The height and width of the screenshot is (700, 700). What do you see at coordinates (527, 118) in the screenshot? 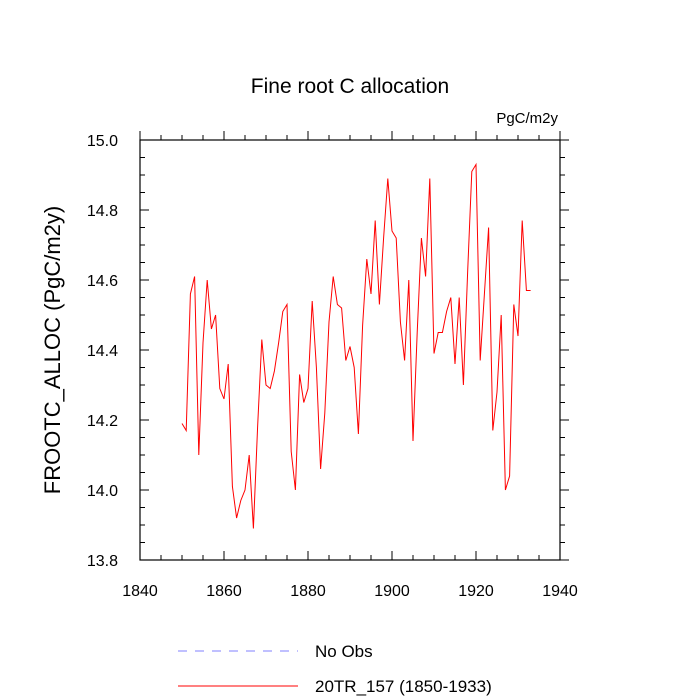
I see `units-label: PgC/m2y` at bounding box center [527, 118].